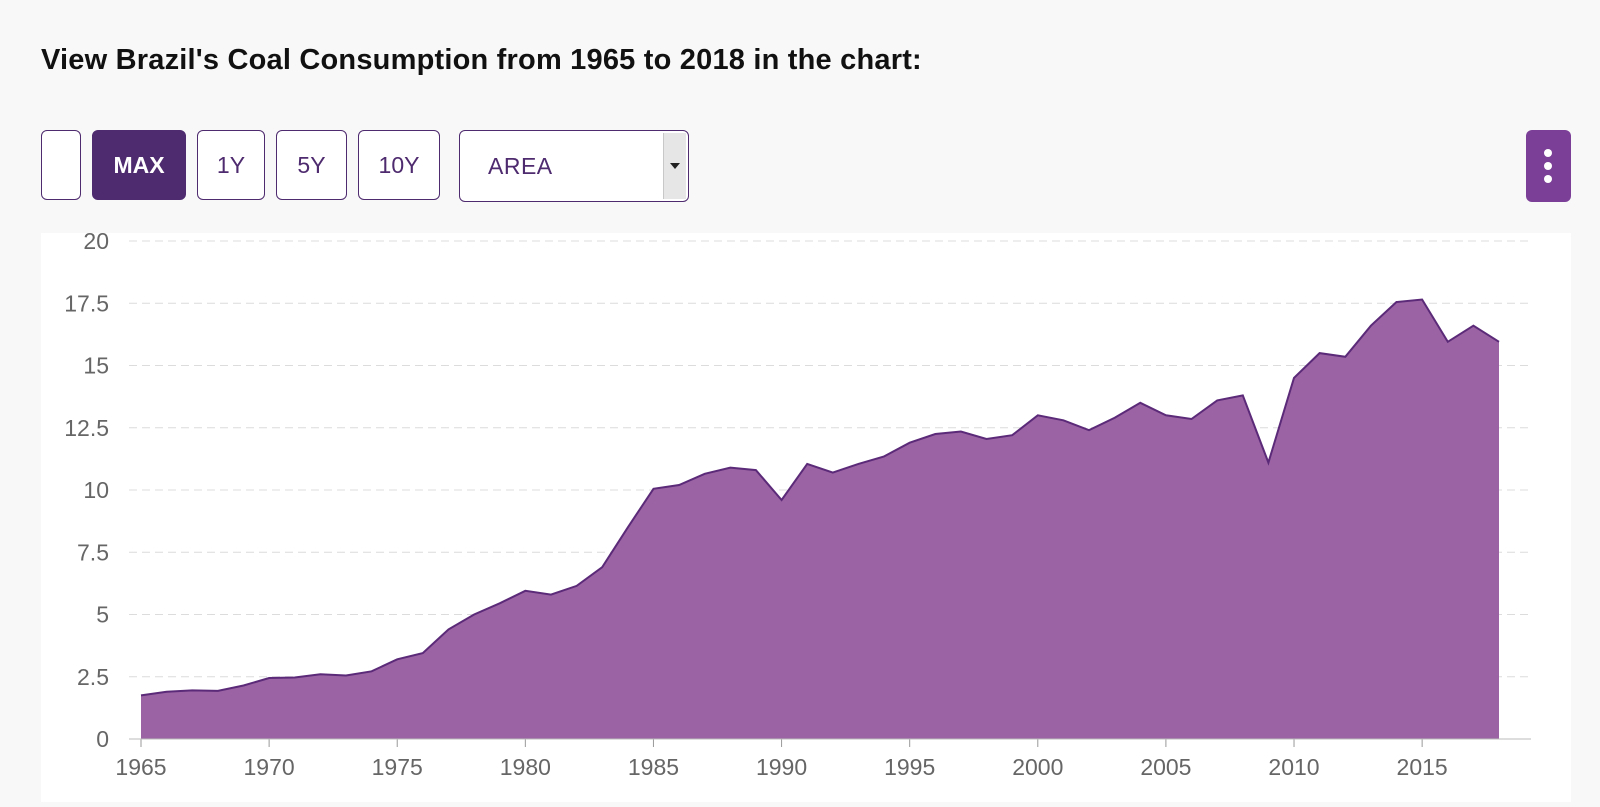  What do you see at coordinates (140, 767) in the screenshot?
I see `x-tick-label: 1965` at bounding box center [140, 767].